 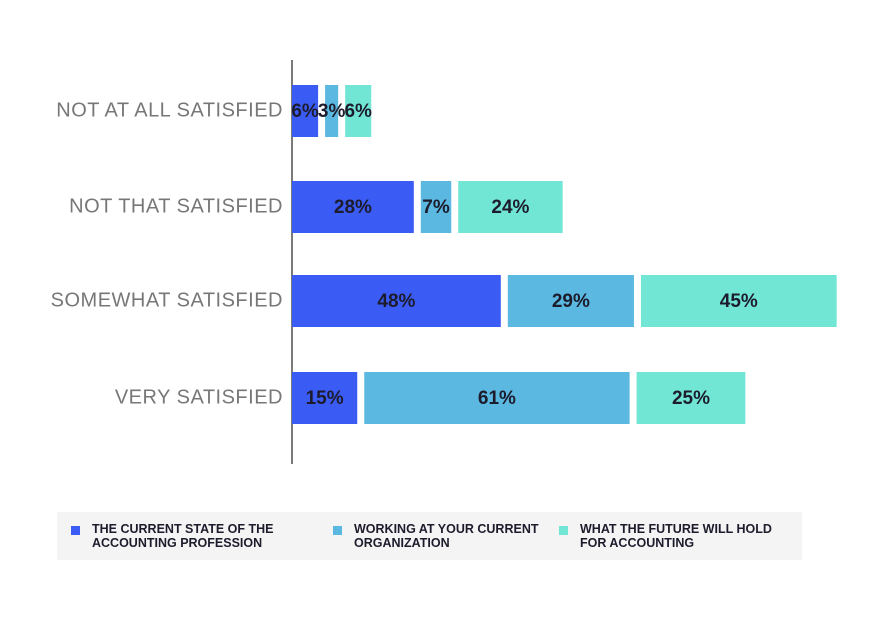 I want to click on category-label: NOT AT ALL SATISFIED, so click(x=169, y=110).